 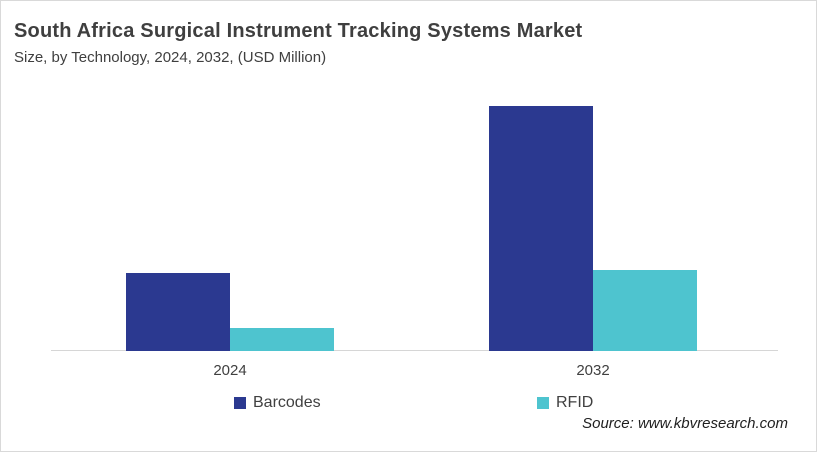 What do you see at coordinates (282, 339) in the screenshot?
I see `bar-rfid-2024` at bounding box center [282, 339].